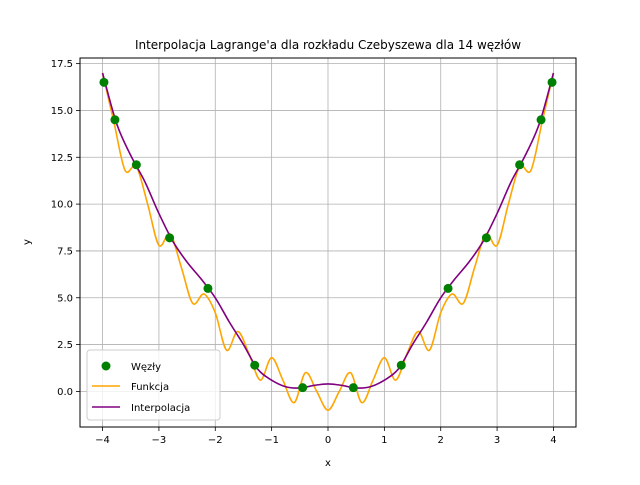 The width and height of the screenshot is (640, 485). Describe the element at coordinates (328, 463) in the screenshot. I see `x-axis-label: x` at that location.